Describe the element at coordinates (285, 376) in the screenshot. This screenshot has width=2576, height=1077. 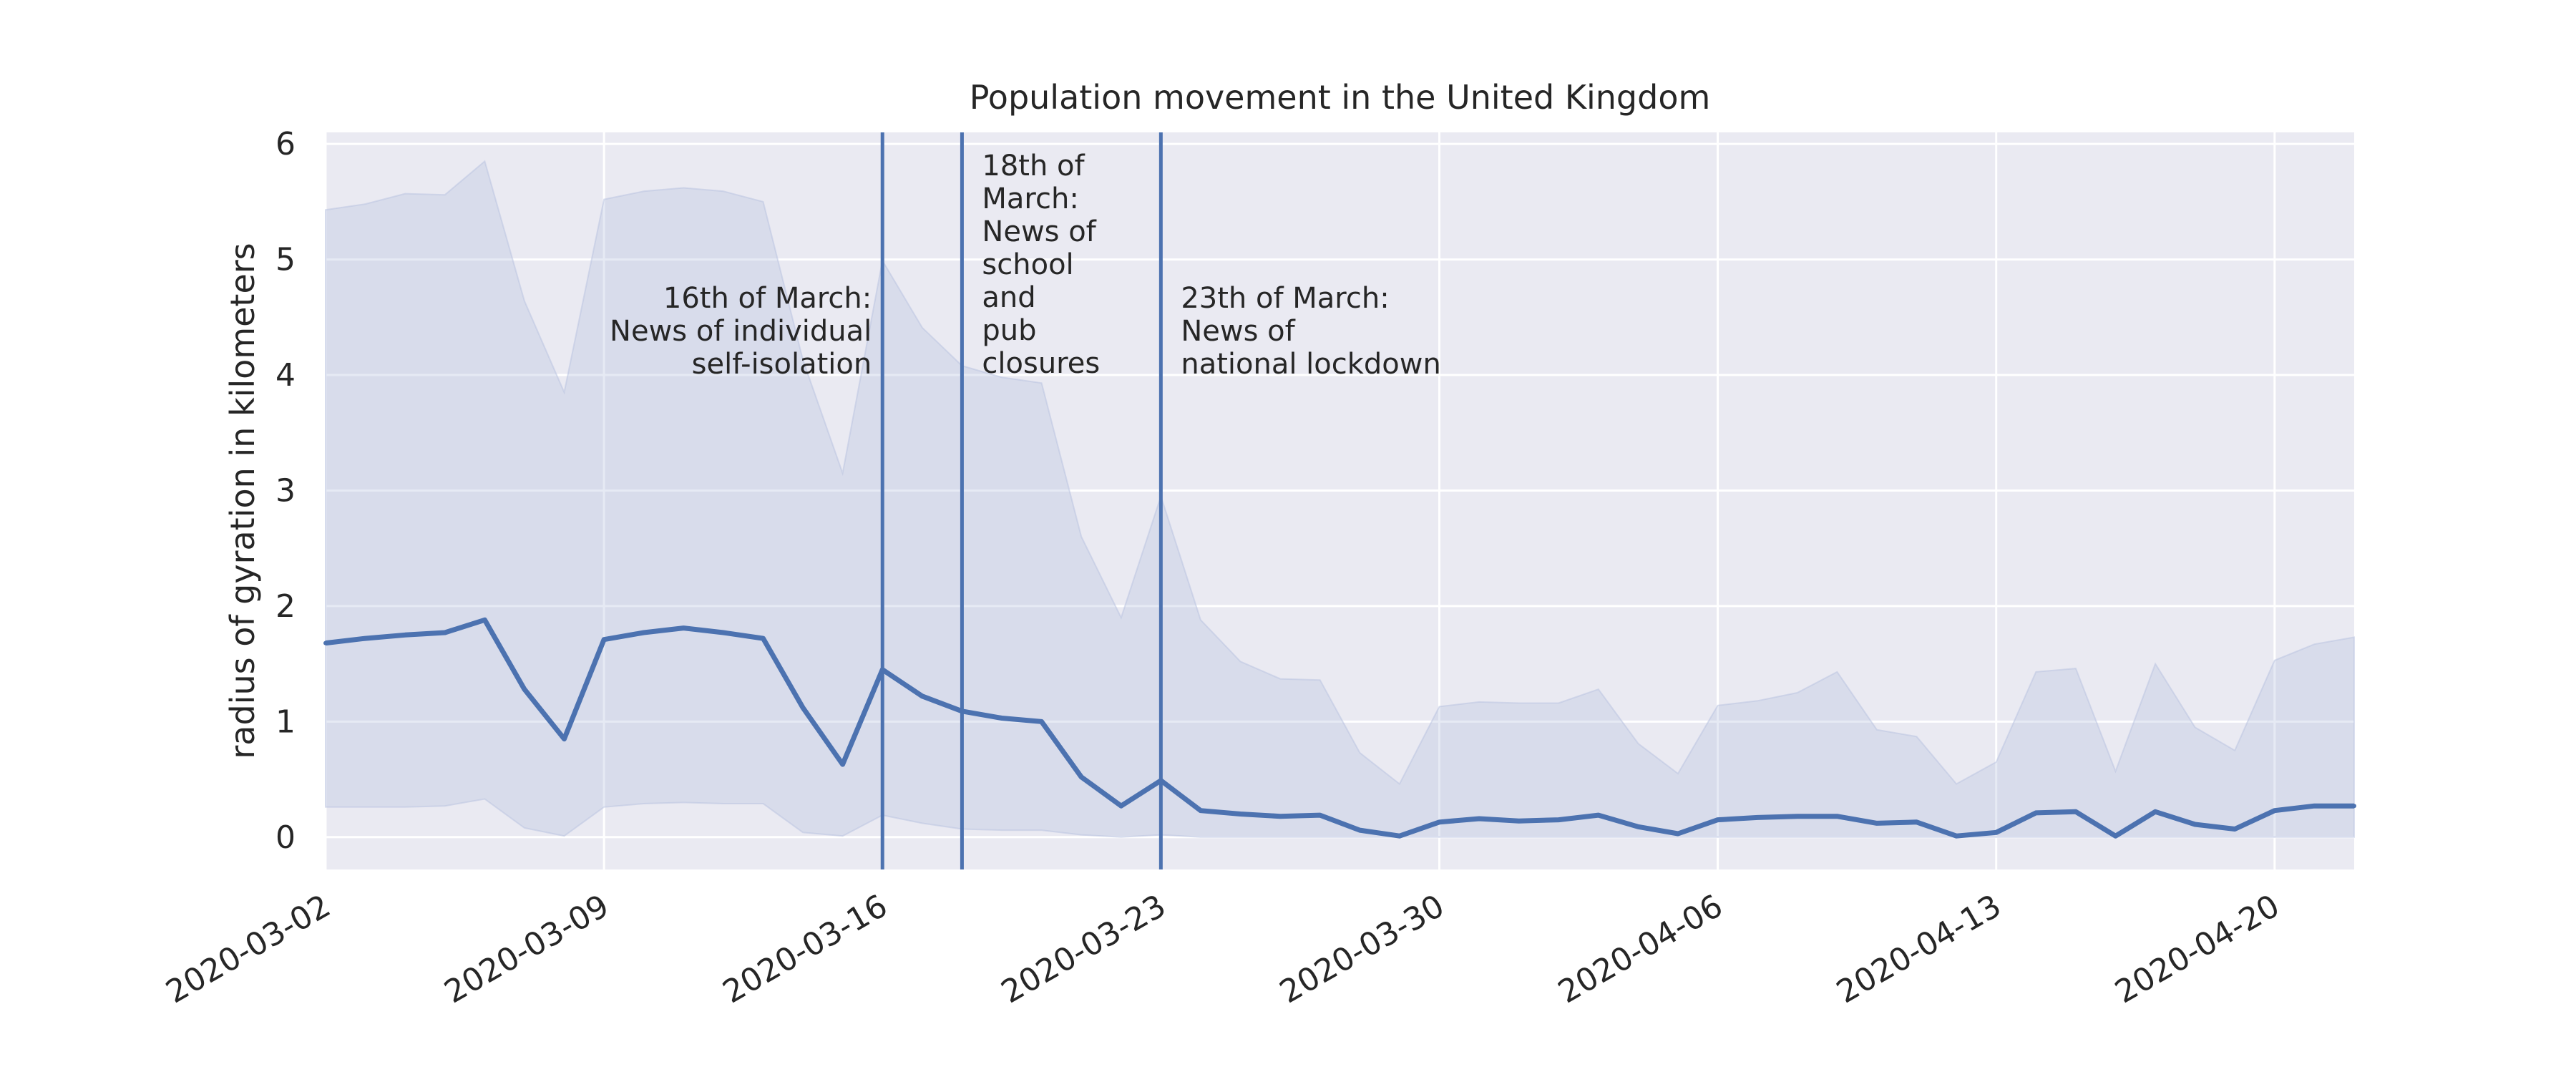
I see `y-tick-label: 4` at that location.